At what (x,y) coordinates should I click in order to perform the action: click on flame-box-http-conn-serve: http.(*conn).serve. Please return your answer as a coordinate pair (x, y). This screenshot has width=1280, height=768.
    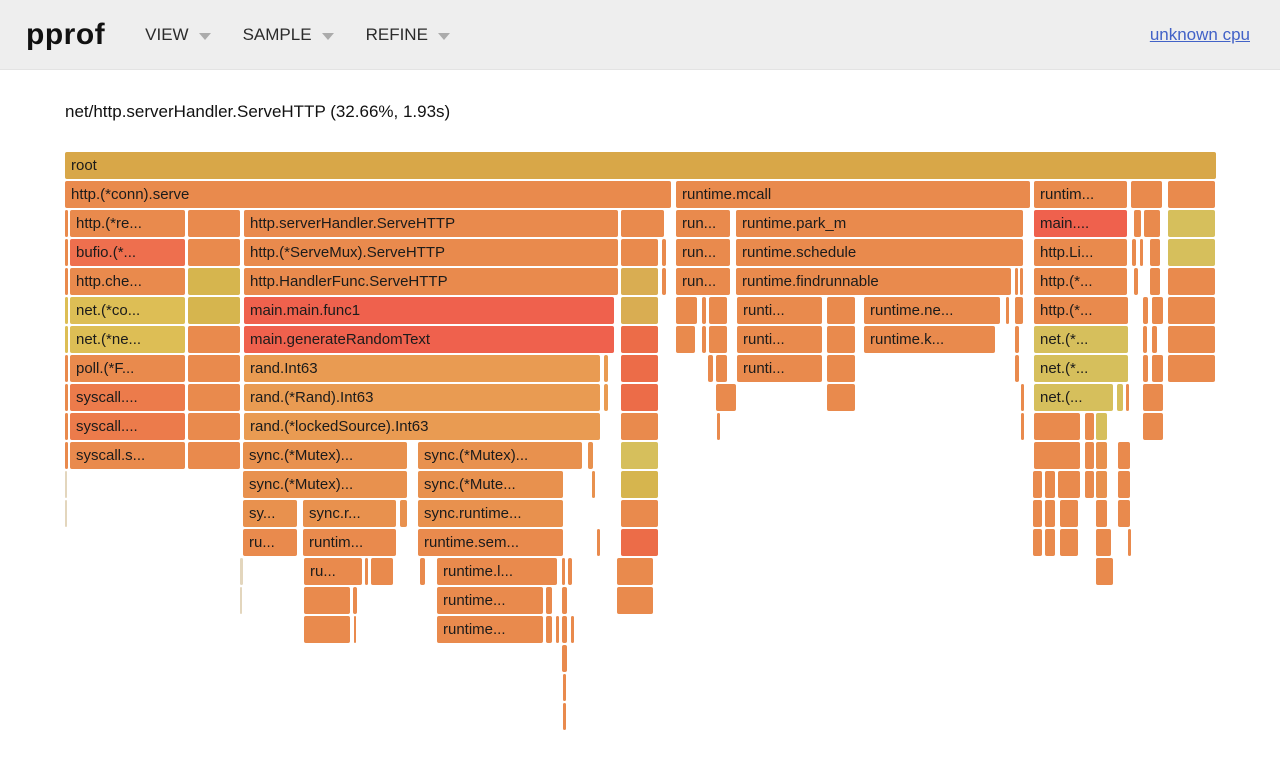
    Looking at the image, I should click on (368, 194).